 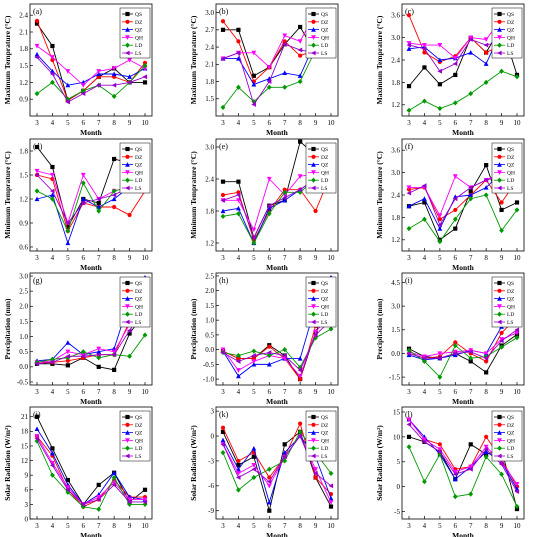 What do you see at coordinates (23, 337) in the screenshot?
I see `y-tick-label: 1.0` at bounding box center [23, 337].